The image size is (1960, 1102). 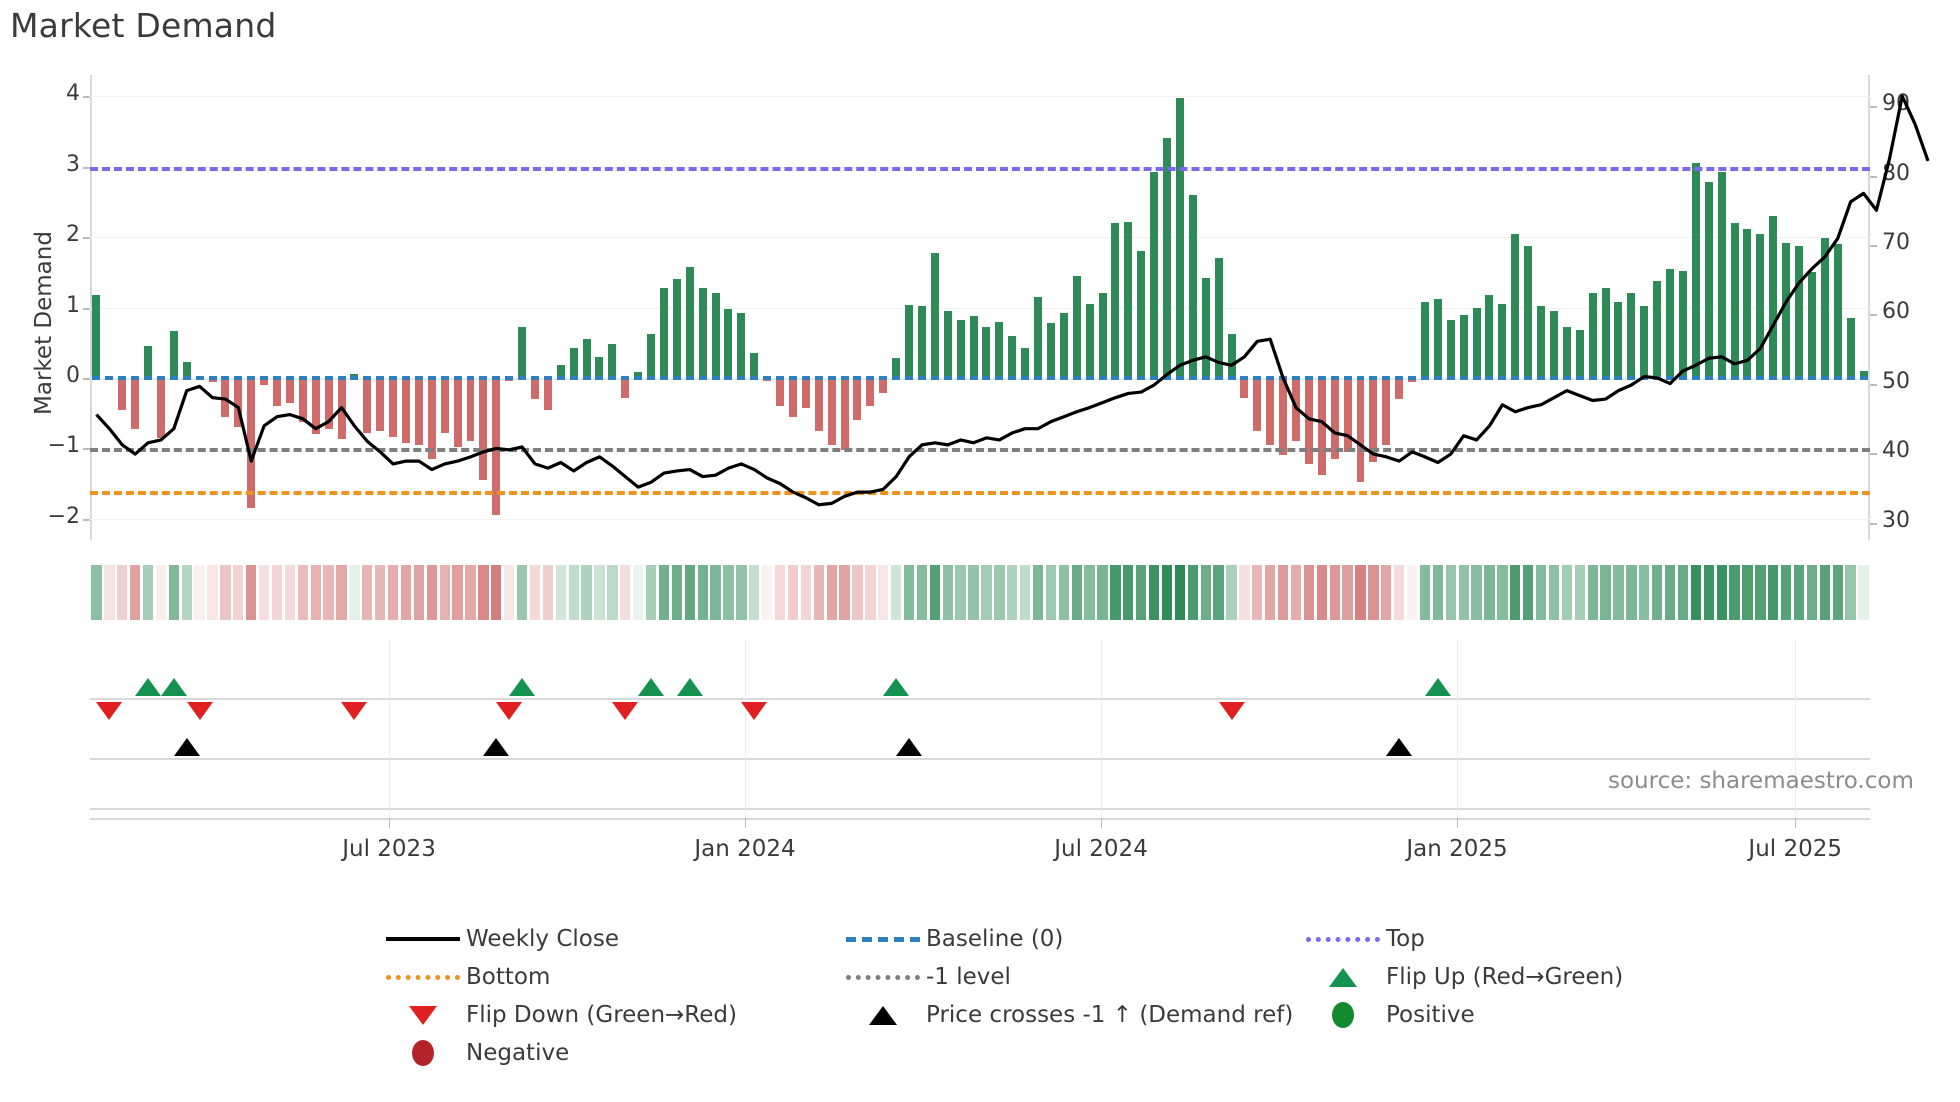 What do you see at coordinates (745, 849) in the screenshot?
I see `x-axis-tick-label: Jan 2024` at bounding box center [745, 849].